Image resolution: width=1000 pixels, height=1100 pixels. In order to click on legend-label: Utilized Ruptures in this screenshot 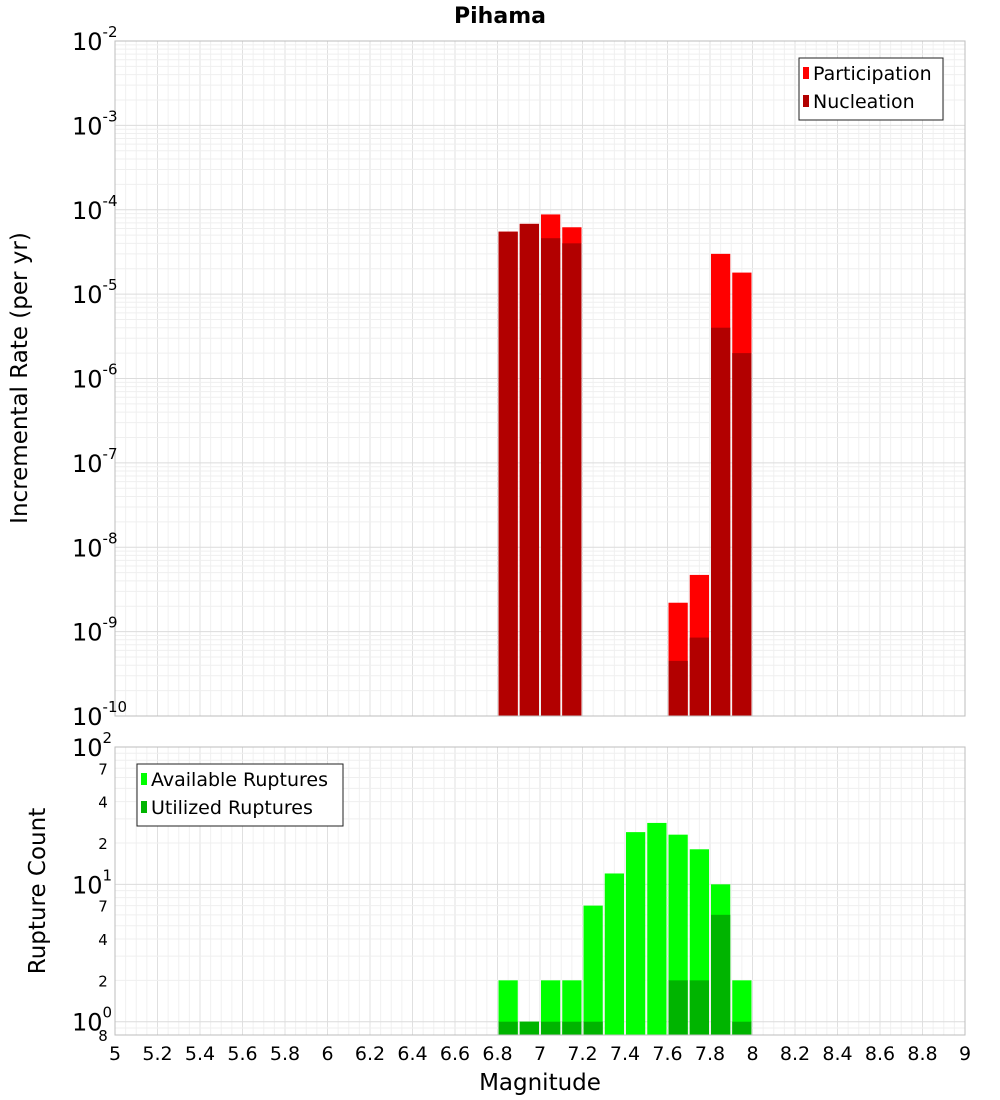, I will do `click(232, 808)`.